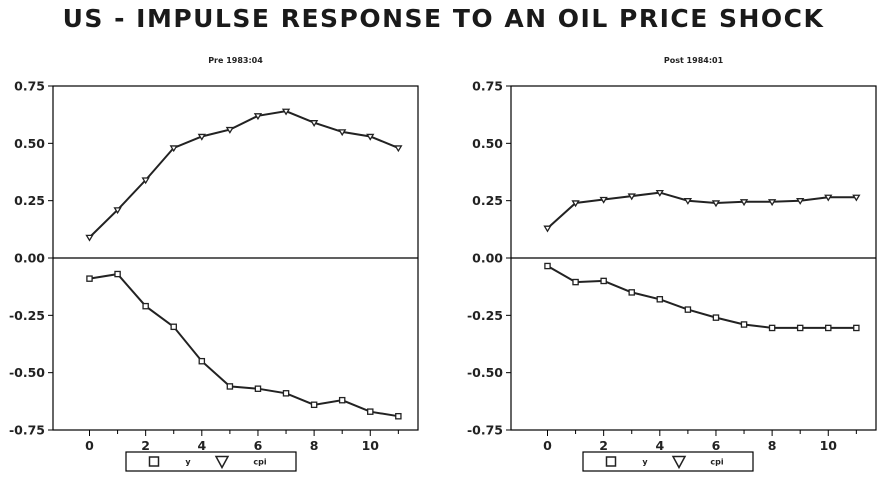 The image size is (887, 487). I want to click on panel-title: Pre 1983:04, so click(235, 60).